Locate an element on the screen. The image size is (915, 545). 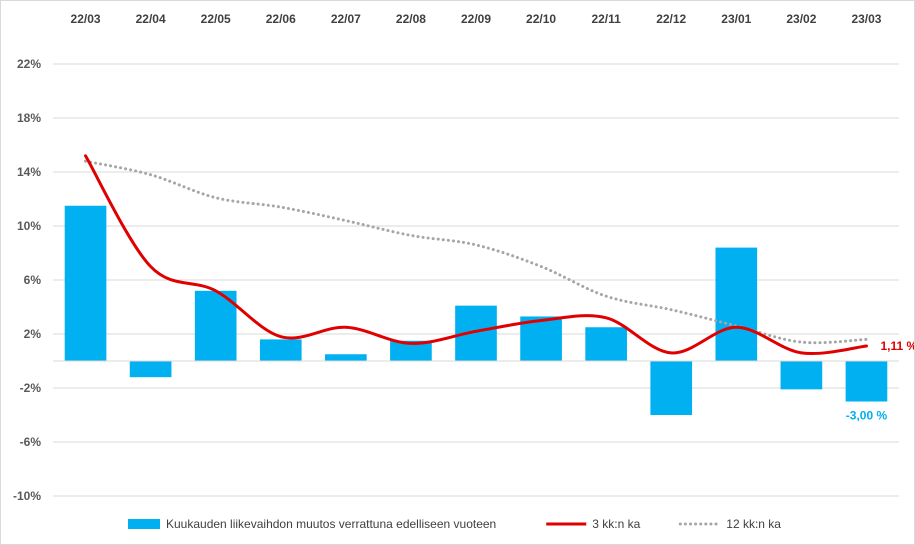
x-category-label: 22/05 is located at coordinates (216, 19).